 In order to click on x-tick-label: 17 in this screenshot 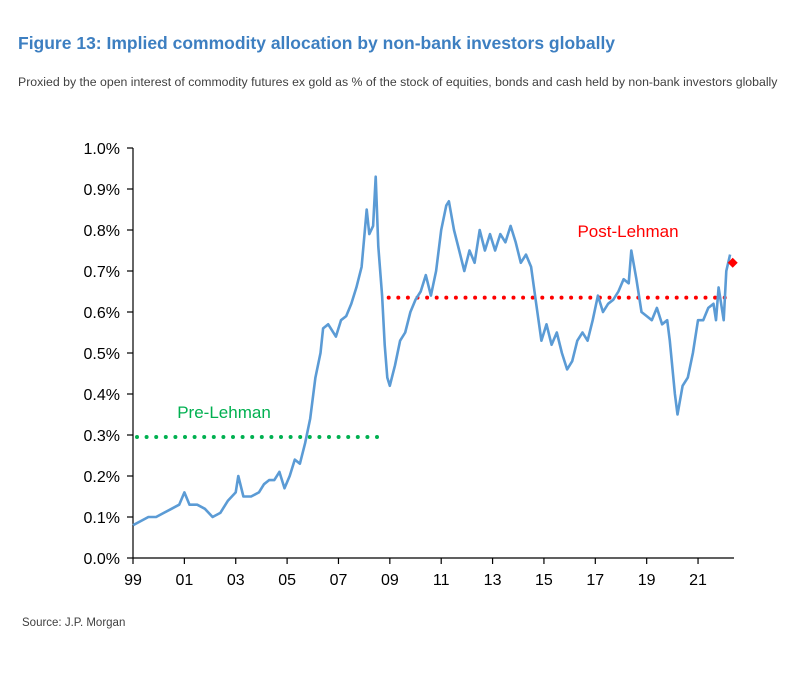, I will do `click(595, 580)`.